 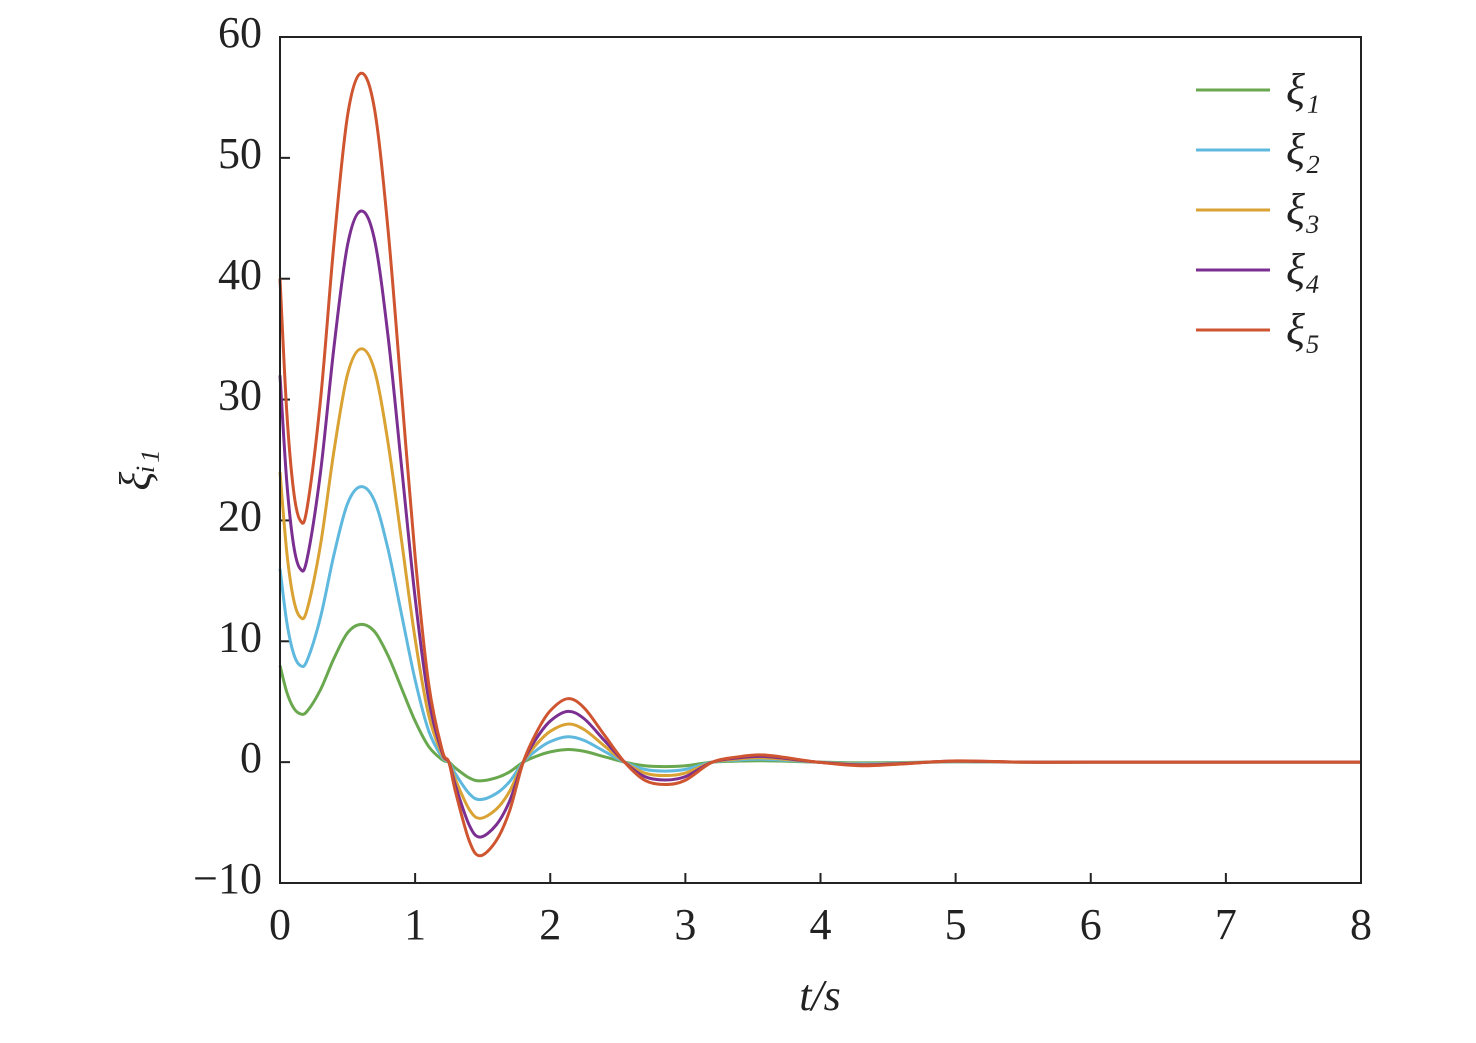 I want to click on legend-label: ξ₄, so click(x=1303, y=269).